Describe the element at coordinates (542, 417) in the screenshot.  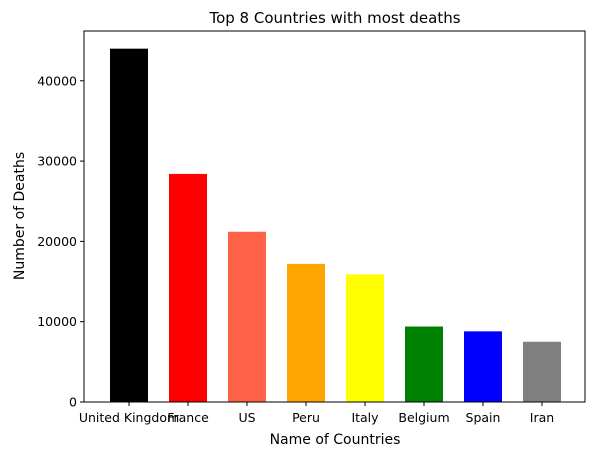
I see `x-tick-label: Iran` at that location.